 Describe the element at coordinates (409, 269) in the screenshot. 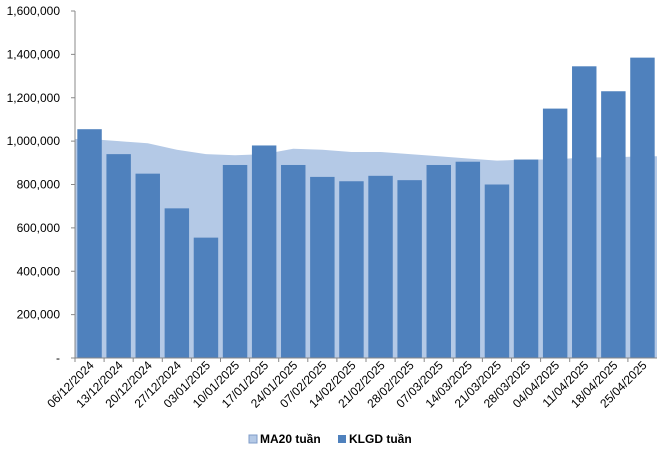

I see `bar-klgd-28-02-2025` at that location.